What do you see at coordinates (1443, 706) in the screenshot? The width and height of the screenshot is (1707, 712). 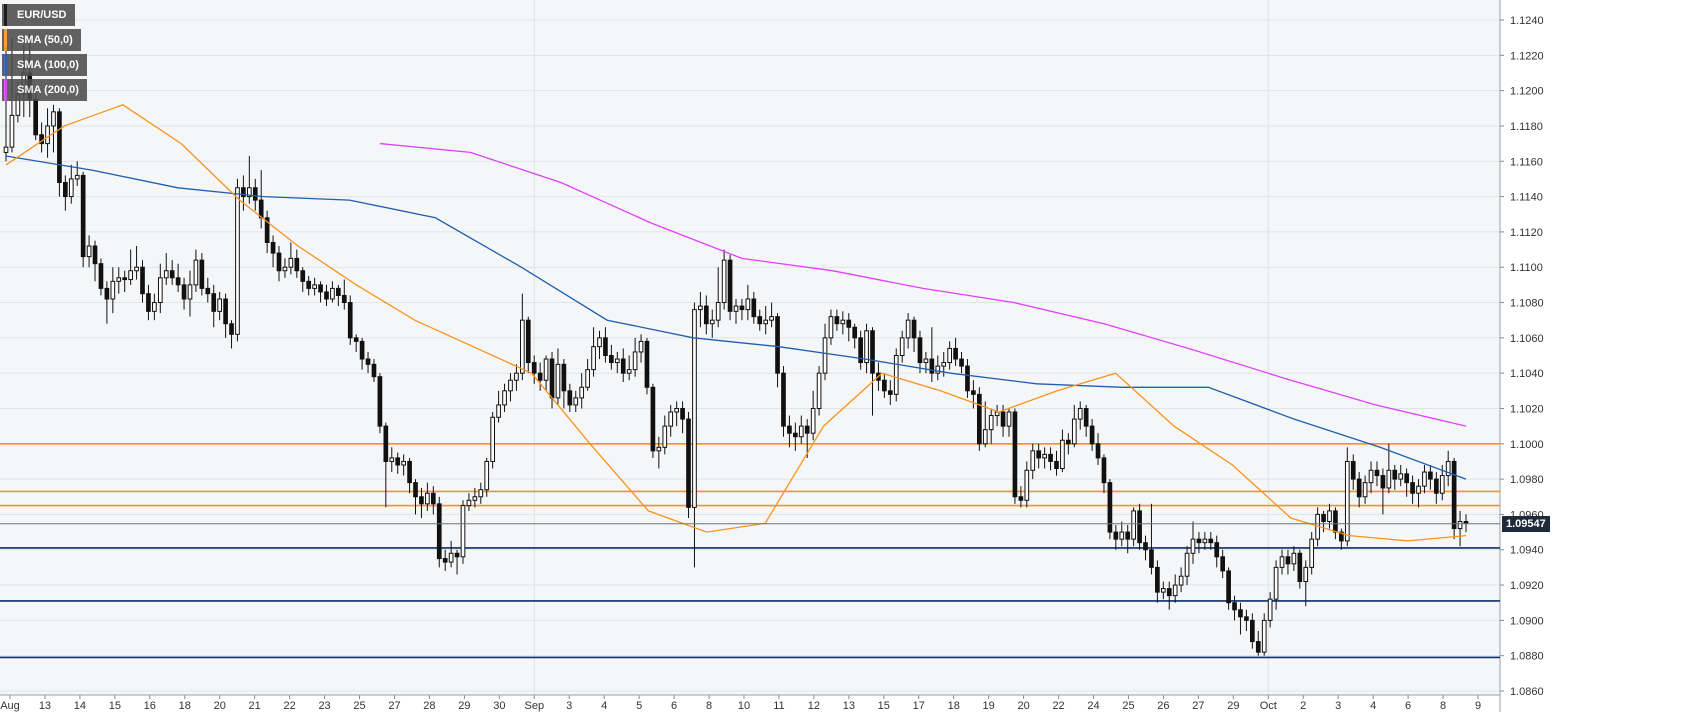 I see `x-tick-label: 8` at bounding box center [1443, 706].